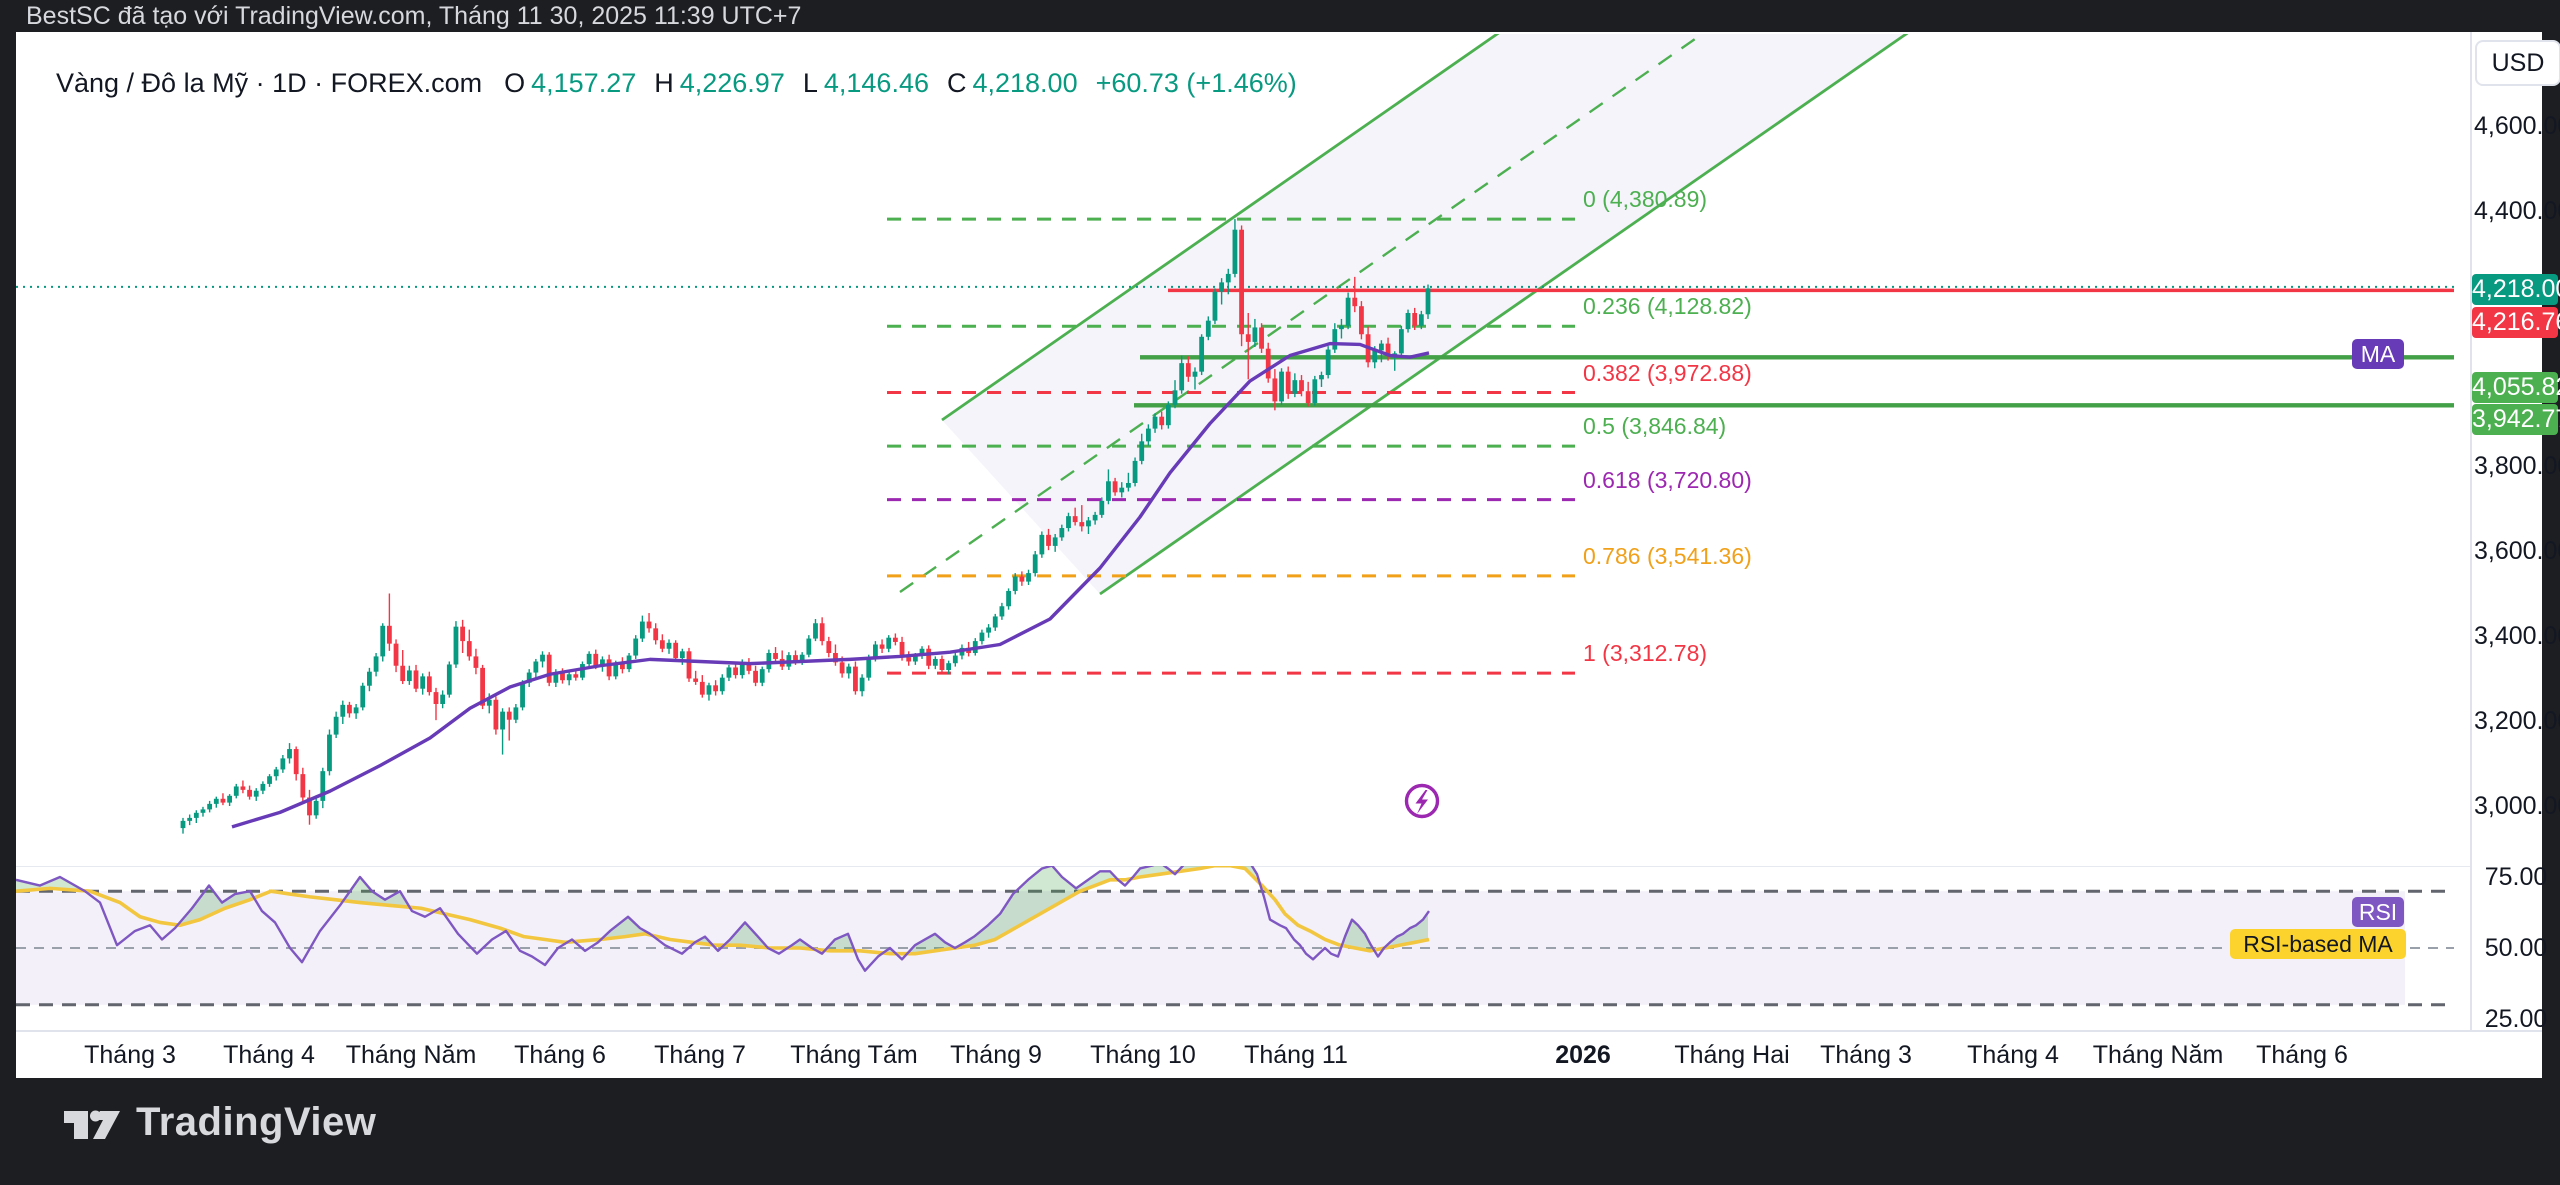  I want to click on fib-label-0.236: 0.236 (4,128.82), so click(1667, 306).